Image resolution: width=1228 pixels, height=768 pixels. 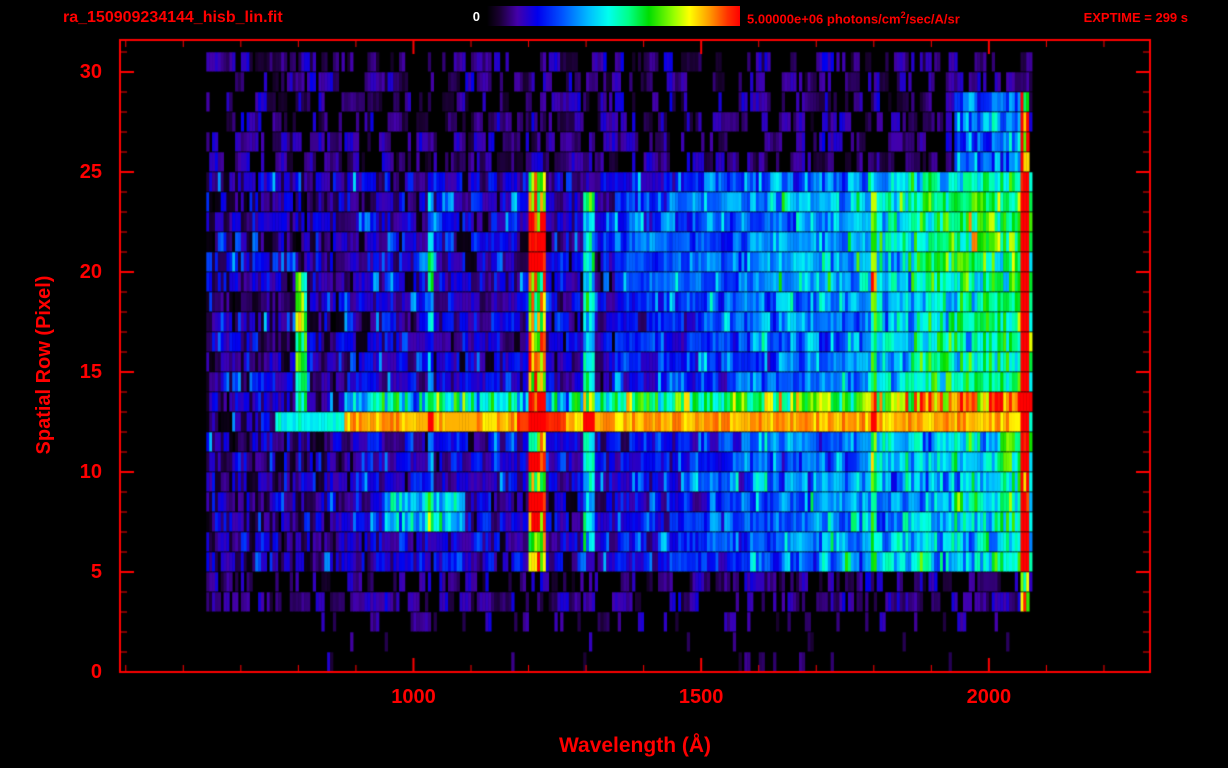 I want to click on exptime-label: EXPTIME = 299 s, so click(x=1135, y=17).